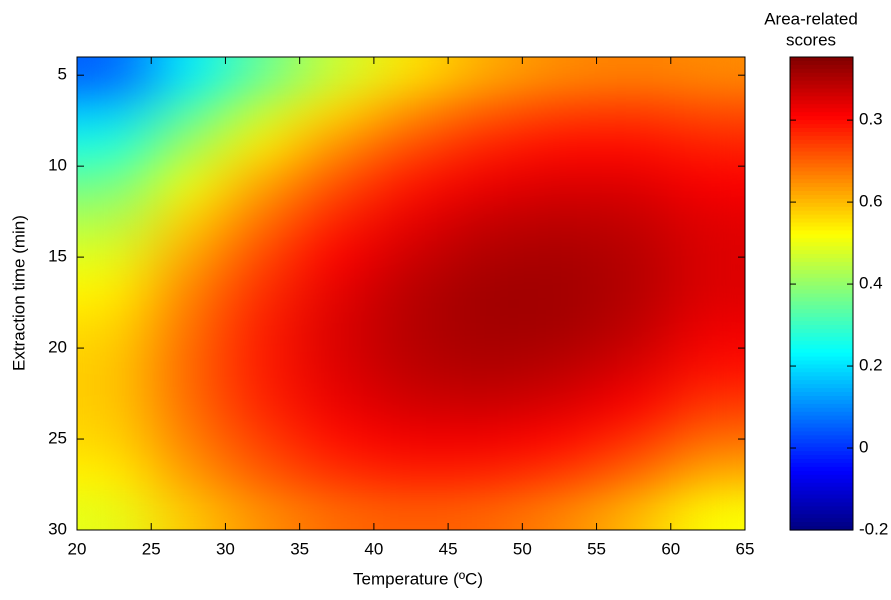  Describe the element at coordinates (871, 119) in the screenshot. I see `colorbar-tick-label: 0.3` at that location.